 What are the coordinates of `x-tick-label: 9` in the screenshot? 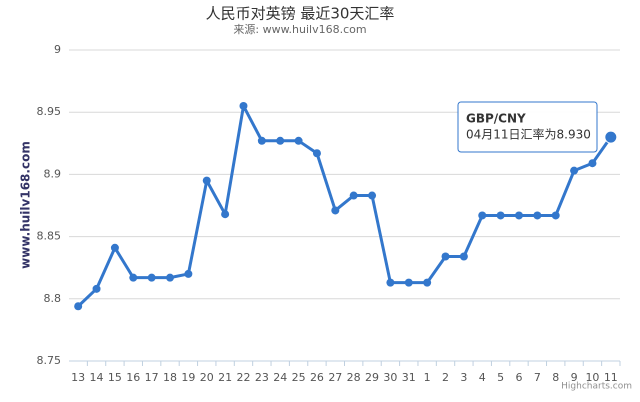 It's located at (574, 377).